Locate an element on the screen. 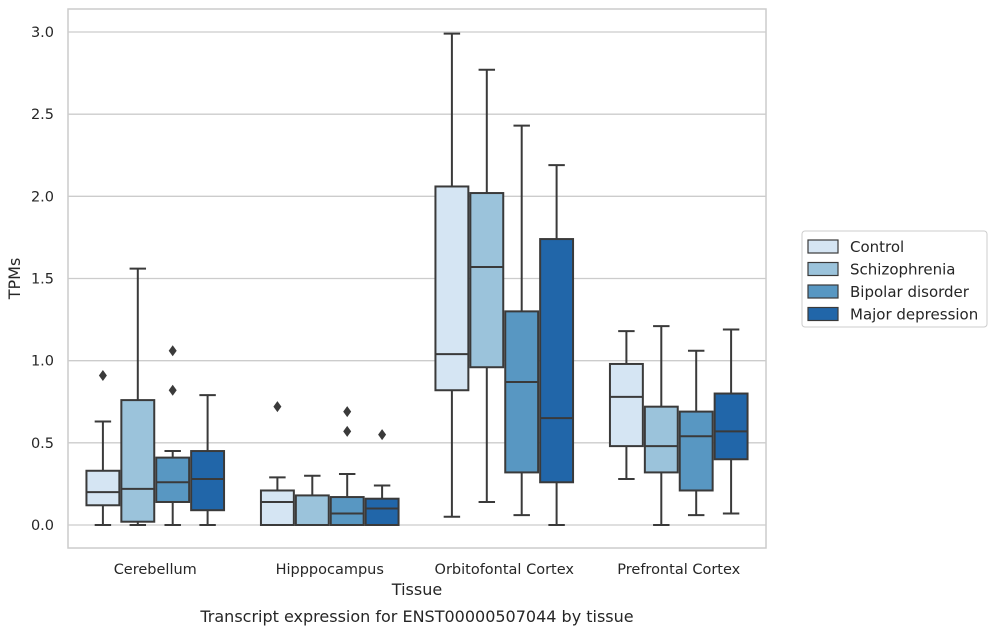 The image size is (997, 634). x-tick-label: Prefrontal Cortex is located at coordinates (678, 570).